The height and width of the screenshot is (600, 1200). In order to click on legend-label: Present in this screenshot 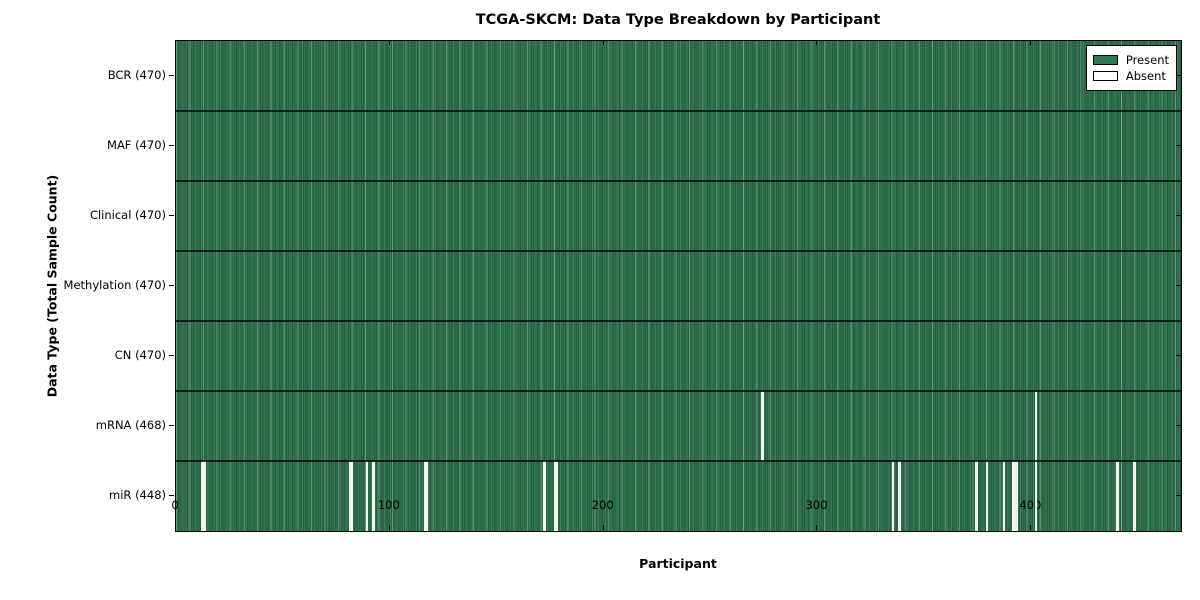, I will do `click(1147, 60)`.